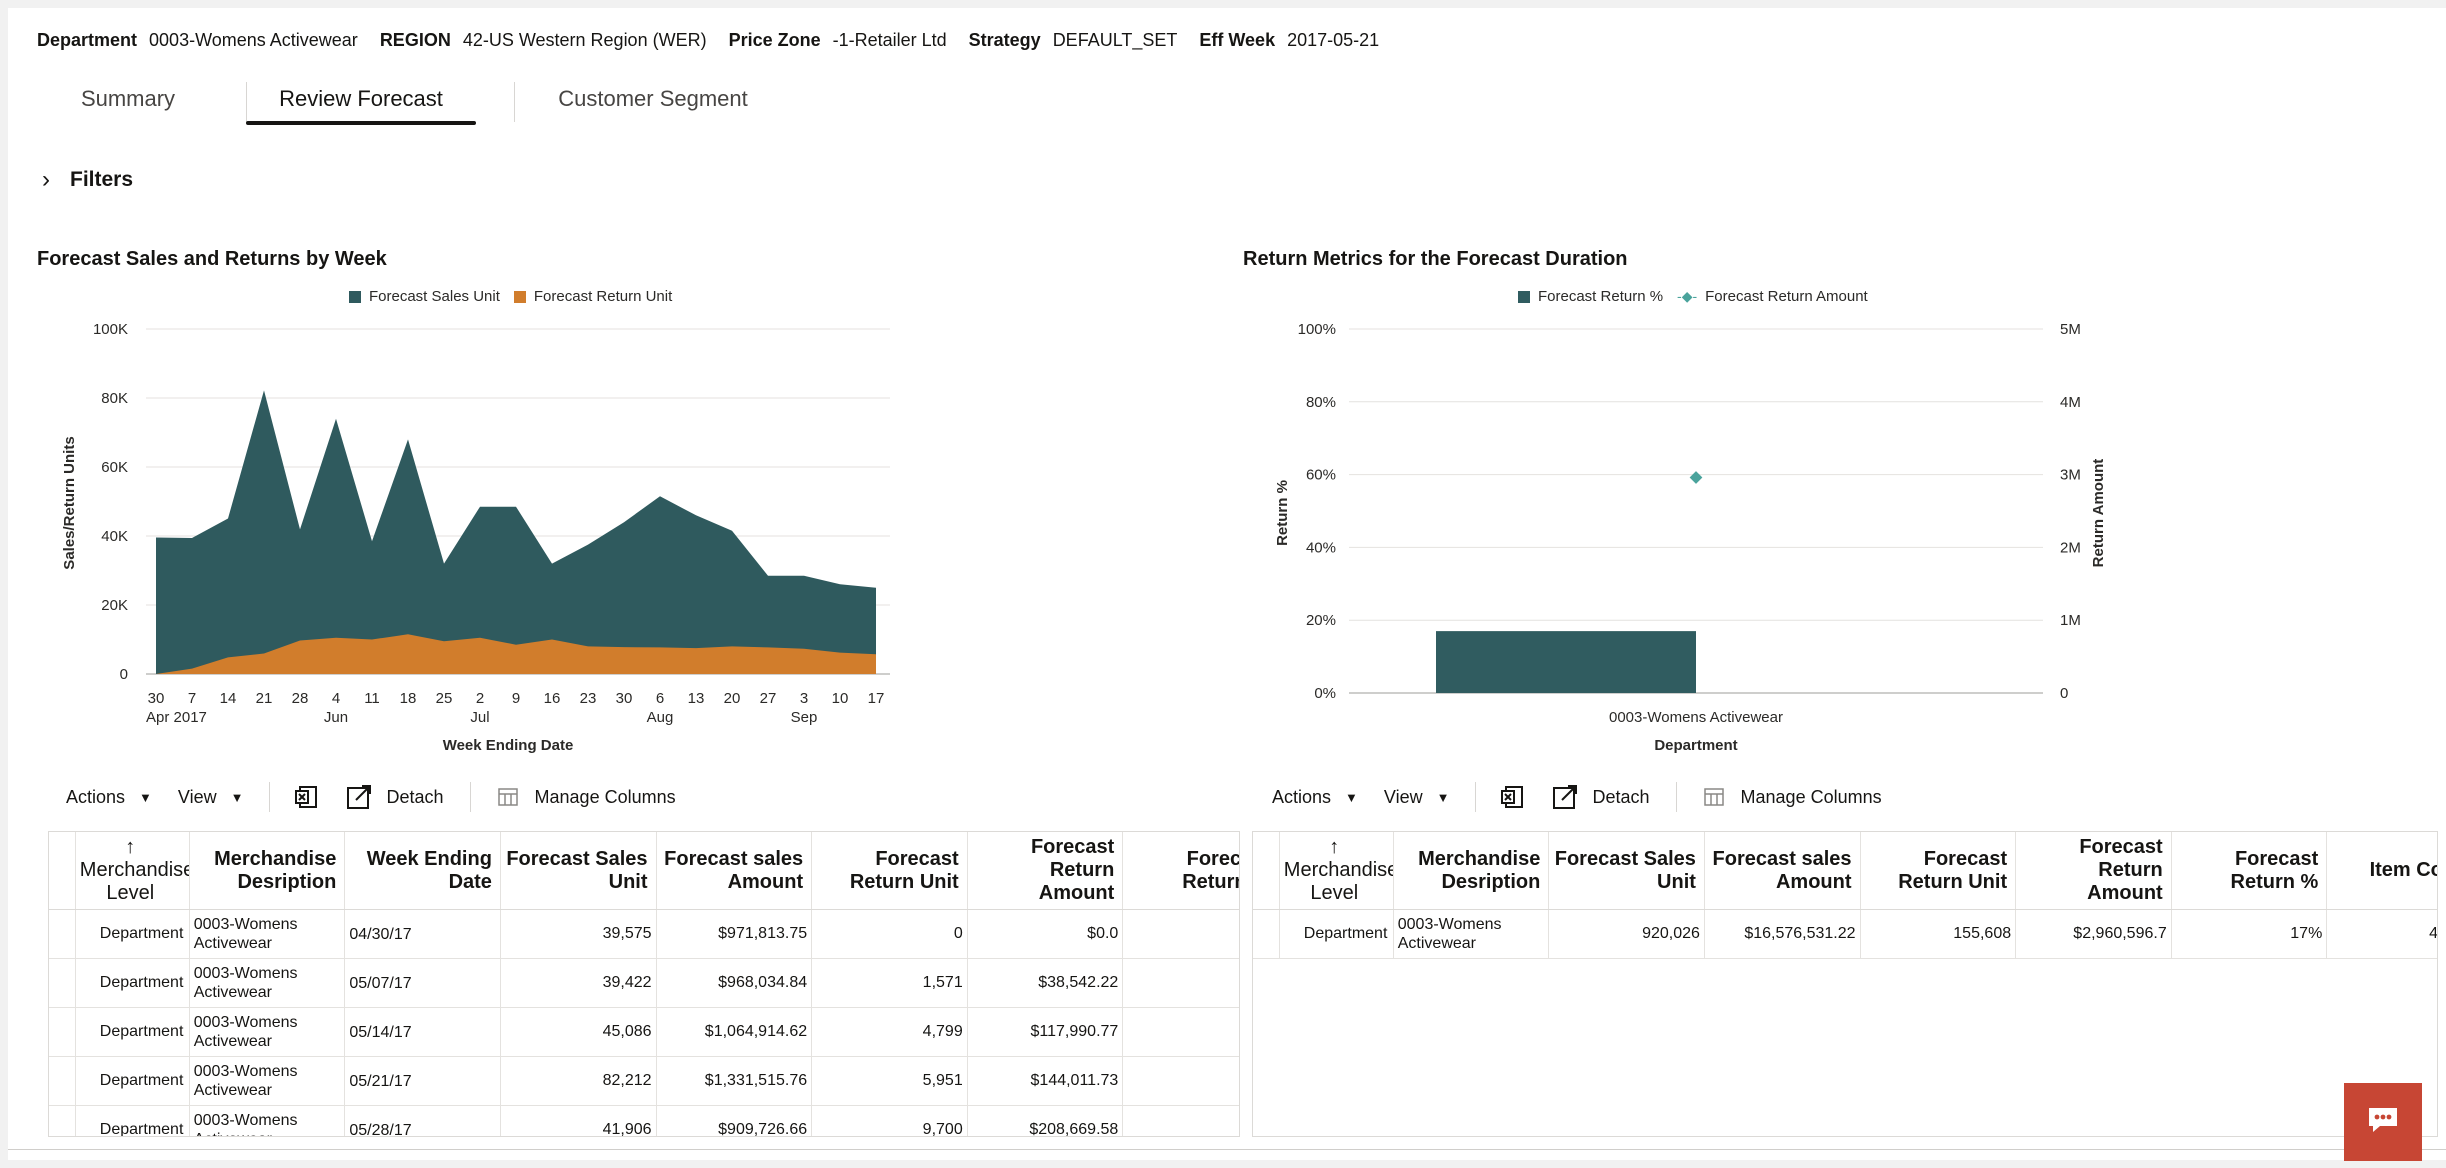  I want to click on table-cell: 23%, so click(1180, 1120).